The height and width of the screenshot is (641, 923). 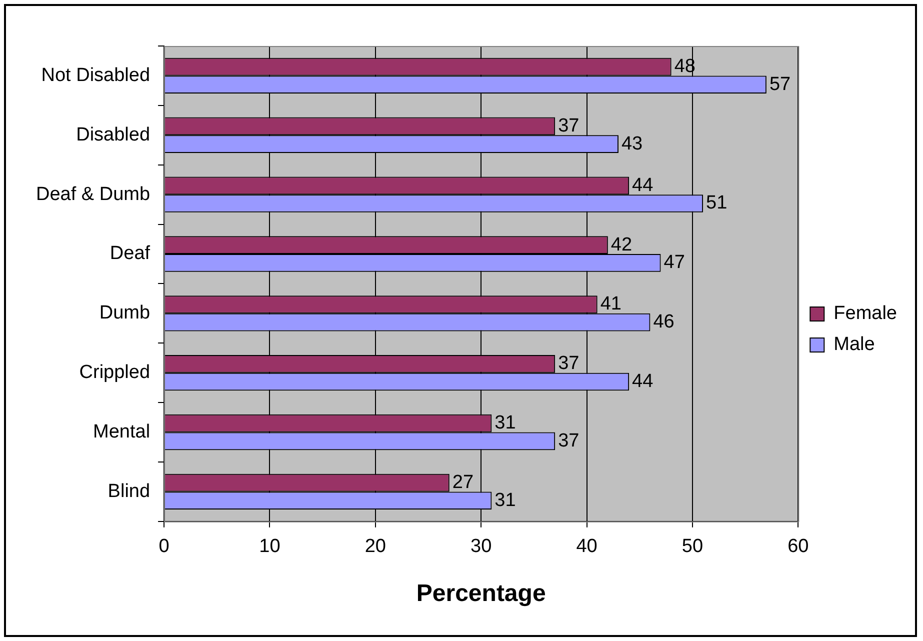 What do you see at coordinates (130, 253) in the screenshot?
I see `y-tick-label: Deaf` at bounding box center [130, 253].